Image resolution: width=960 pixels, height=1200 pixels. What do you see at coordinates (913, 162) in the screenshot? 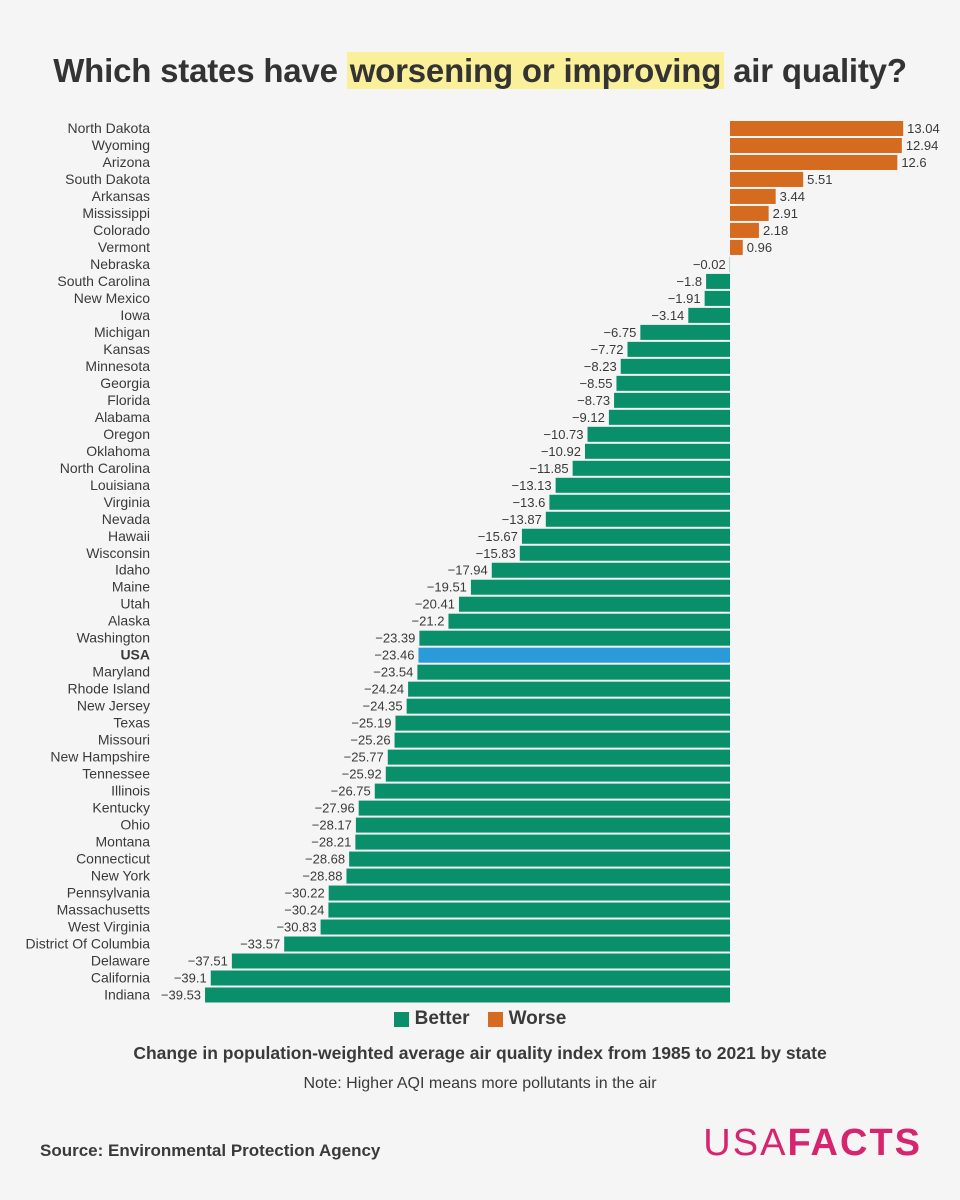
I see `value-label: 12.6` at bounding box center [913, 162].